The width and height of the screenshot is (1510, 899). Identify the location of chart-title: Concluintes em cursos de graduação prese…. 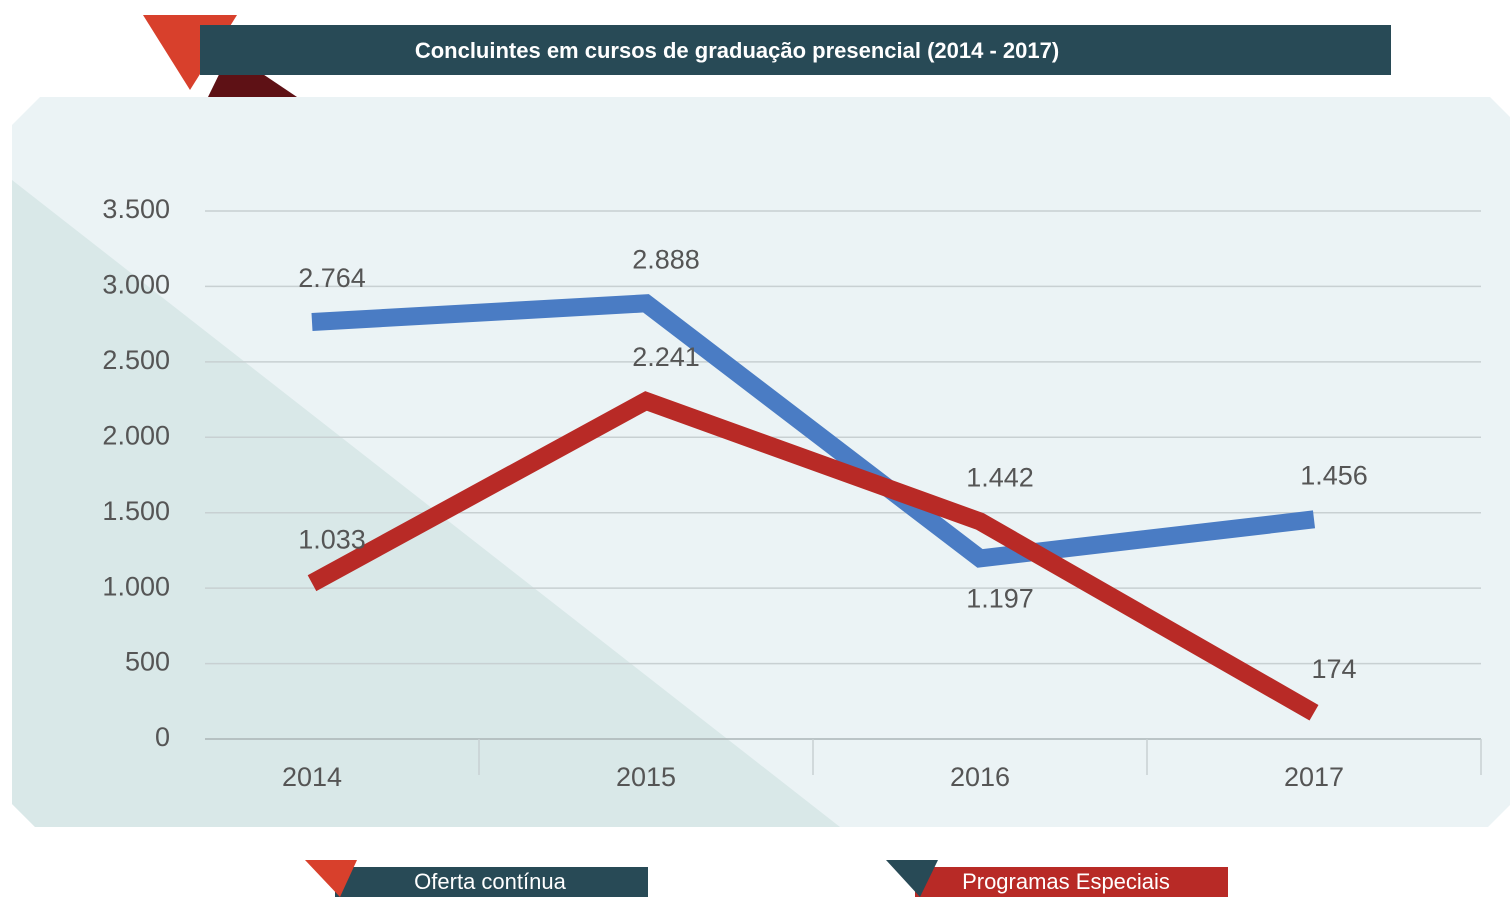
(737, 50).